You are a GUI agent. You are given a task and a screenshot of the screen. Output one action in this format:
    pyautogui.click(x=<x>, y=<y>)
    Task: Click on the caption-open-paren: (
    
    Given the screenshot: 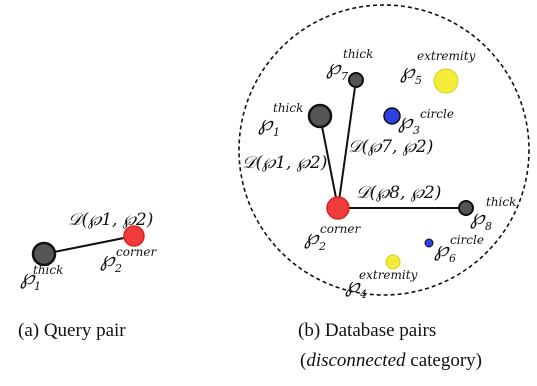 What is the action you would take?
    pyautogui.click(x=303, y=360)
    